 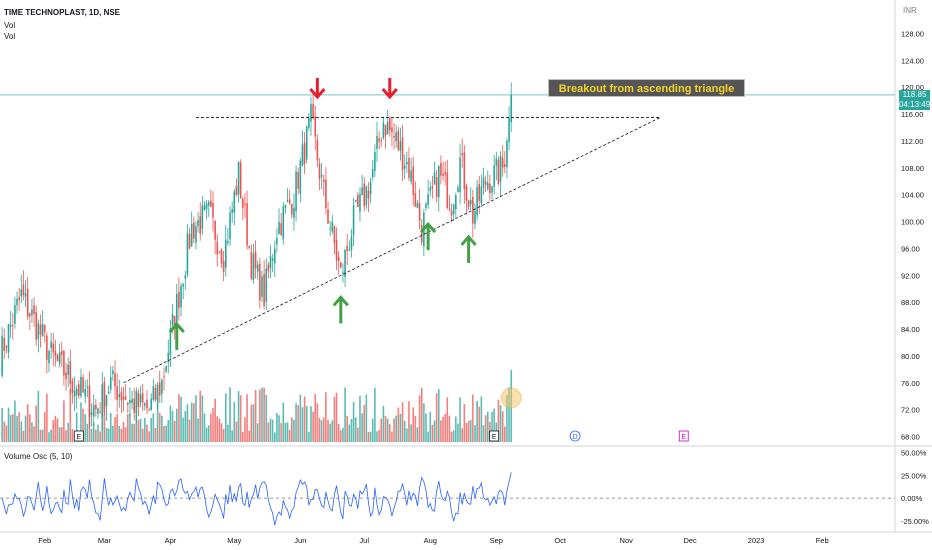 I want to click on price-tick-label: 100.00, so click(x=912, y=222).